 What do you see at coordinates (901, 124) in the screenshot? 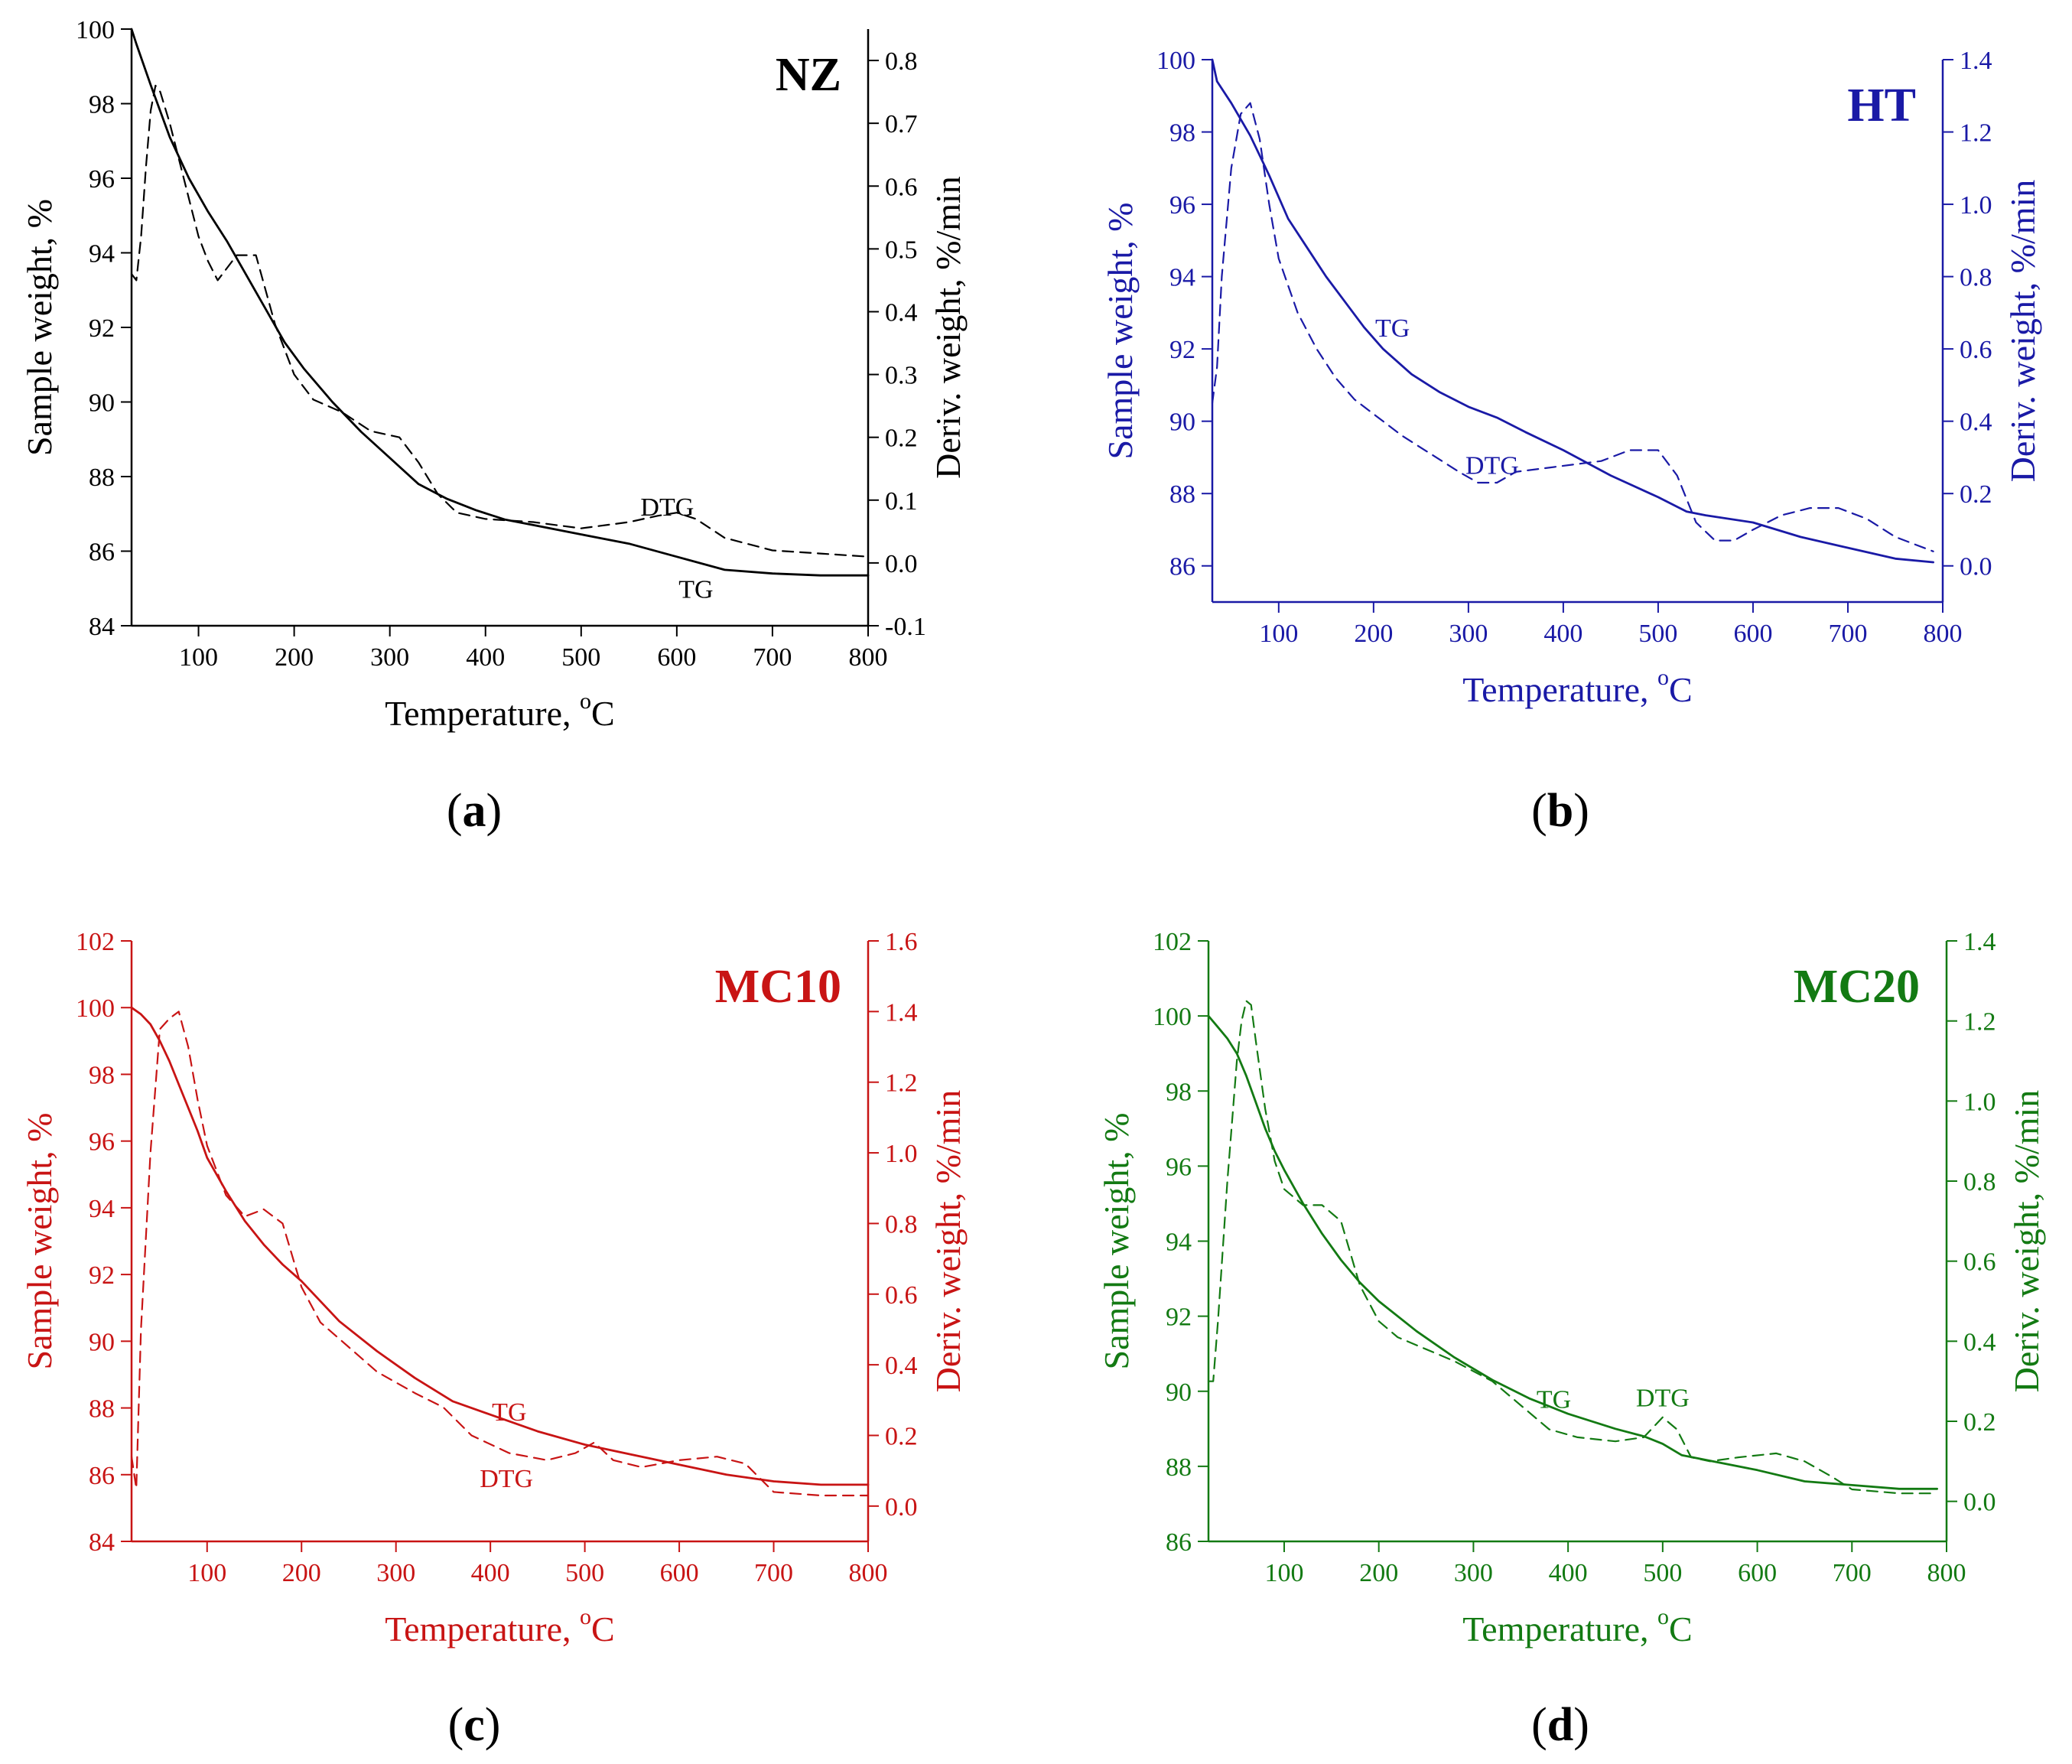
I see `y2-tick-label: 0.7` at bounding box center [901, 124].